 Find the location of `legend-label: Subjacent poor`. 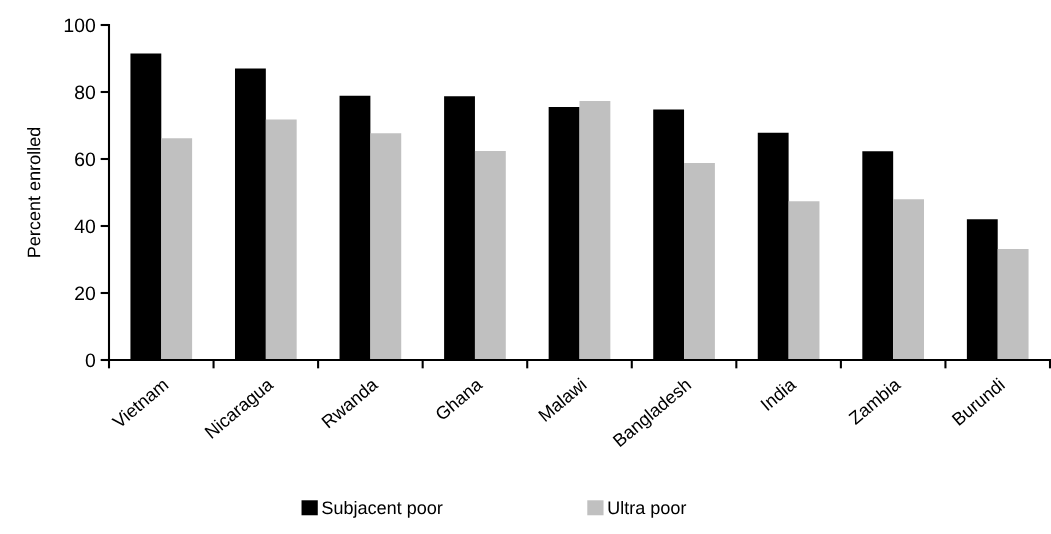

legend-label: Subjacent poor is located at coordinates (382, 509).